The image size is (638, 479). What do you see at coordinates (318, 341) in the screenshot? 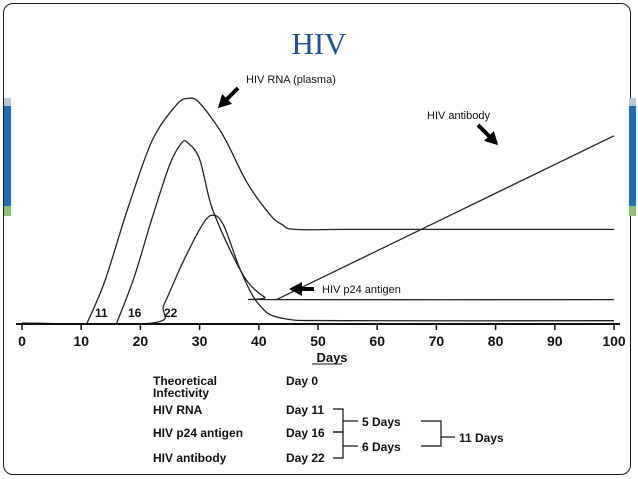
I see `x-tick-label: 50` at bounding box center [318, 341].